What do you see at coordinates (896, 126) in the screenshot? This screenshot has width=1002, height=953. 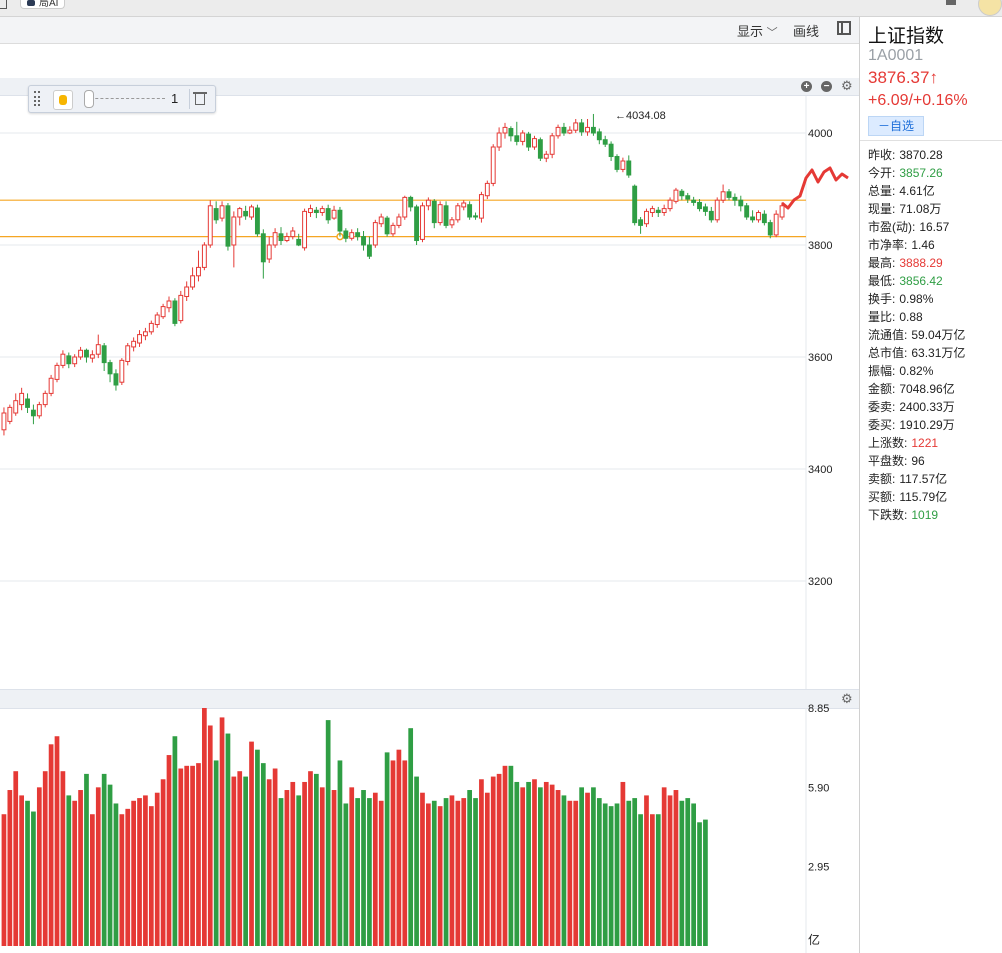 I see `remove-favorite-button: －自选` at bounding box center [896, 126].